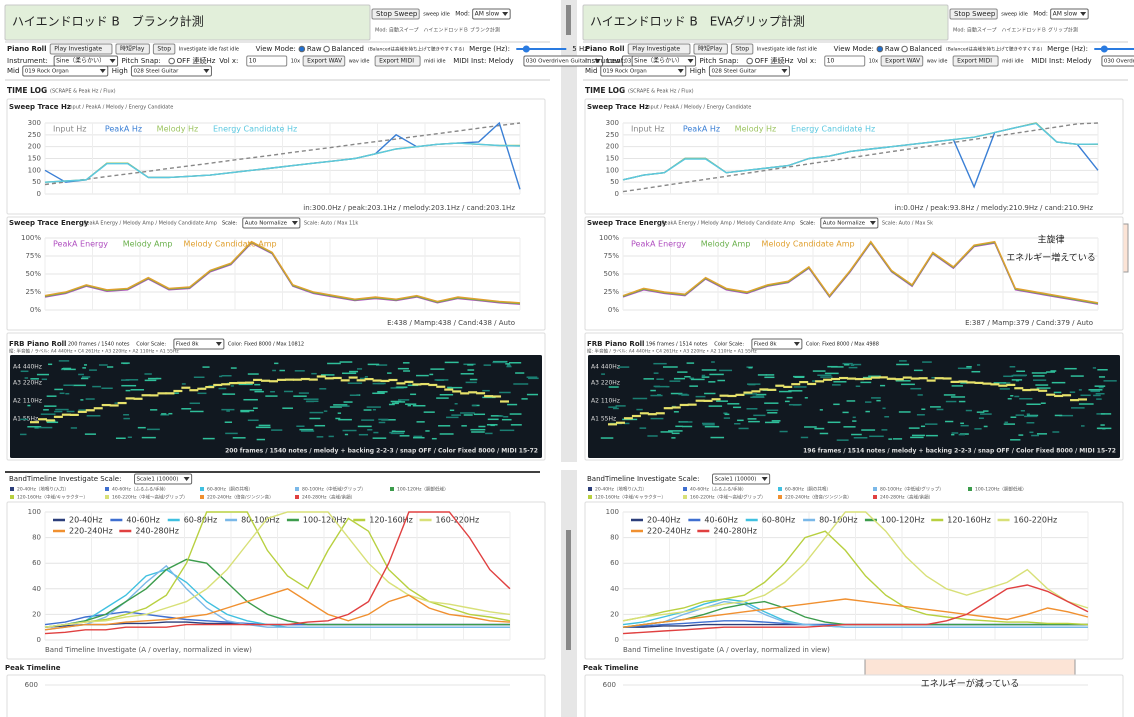 This screenshot has width=1134, height=717. What do you see at coordinates (260, 520) in the screenshot?
I see `legend-label: 80-100Hz` at bounding box center [260, 520].